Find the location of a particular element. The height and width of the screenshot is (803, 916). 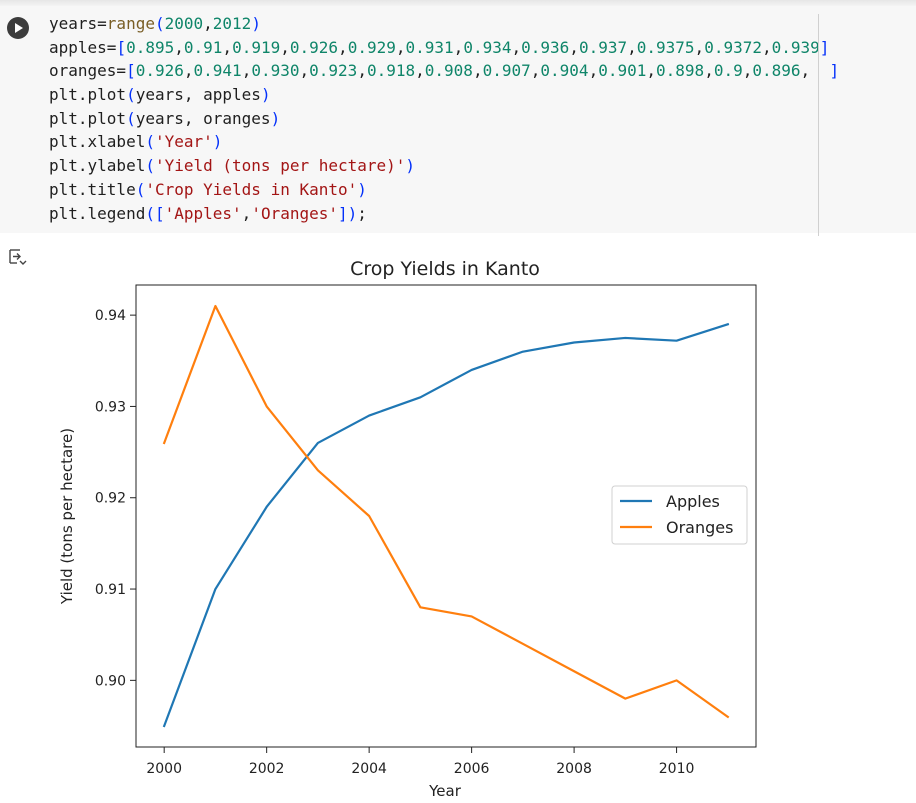

y-tick-label: 0.91 is located at coordinates (110, 590).